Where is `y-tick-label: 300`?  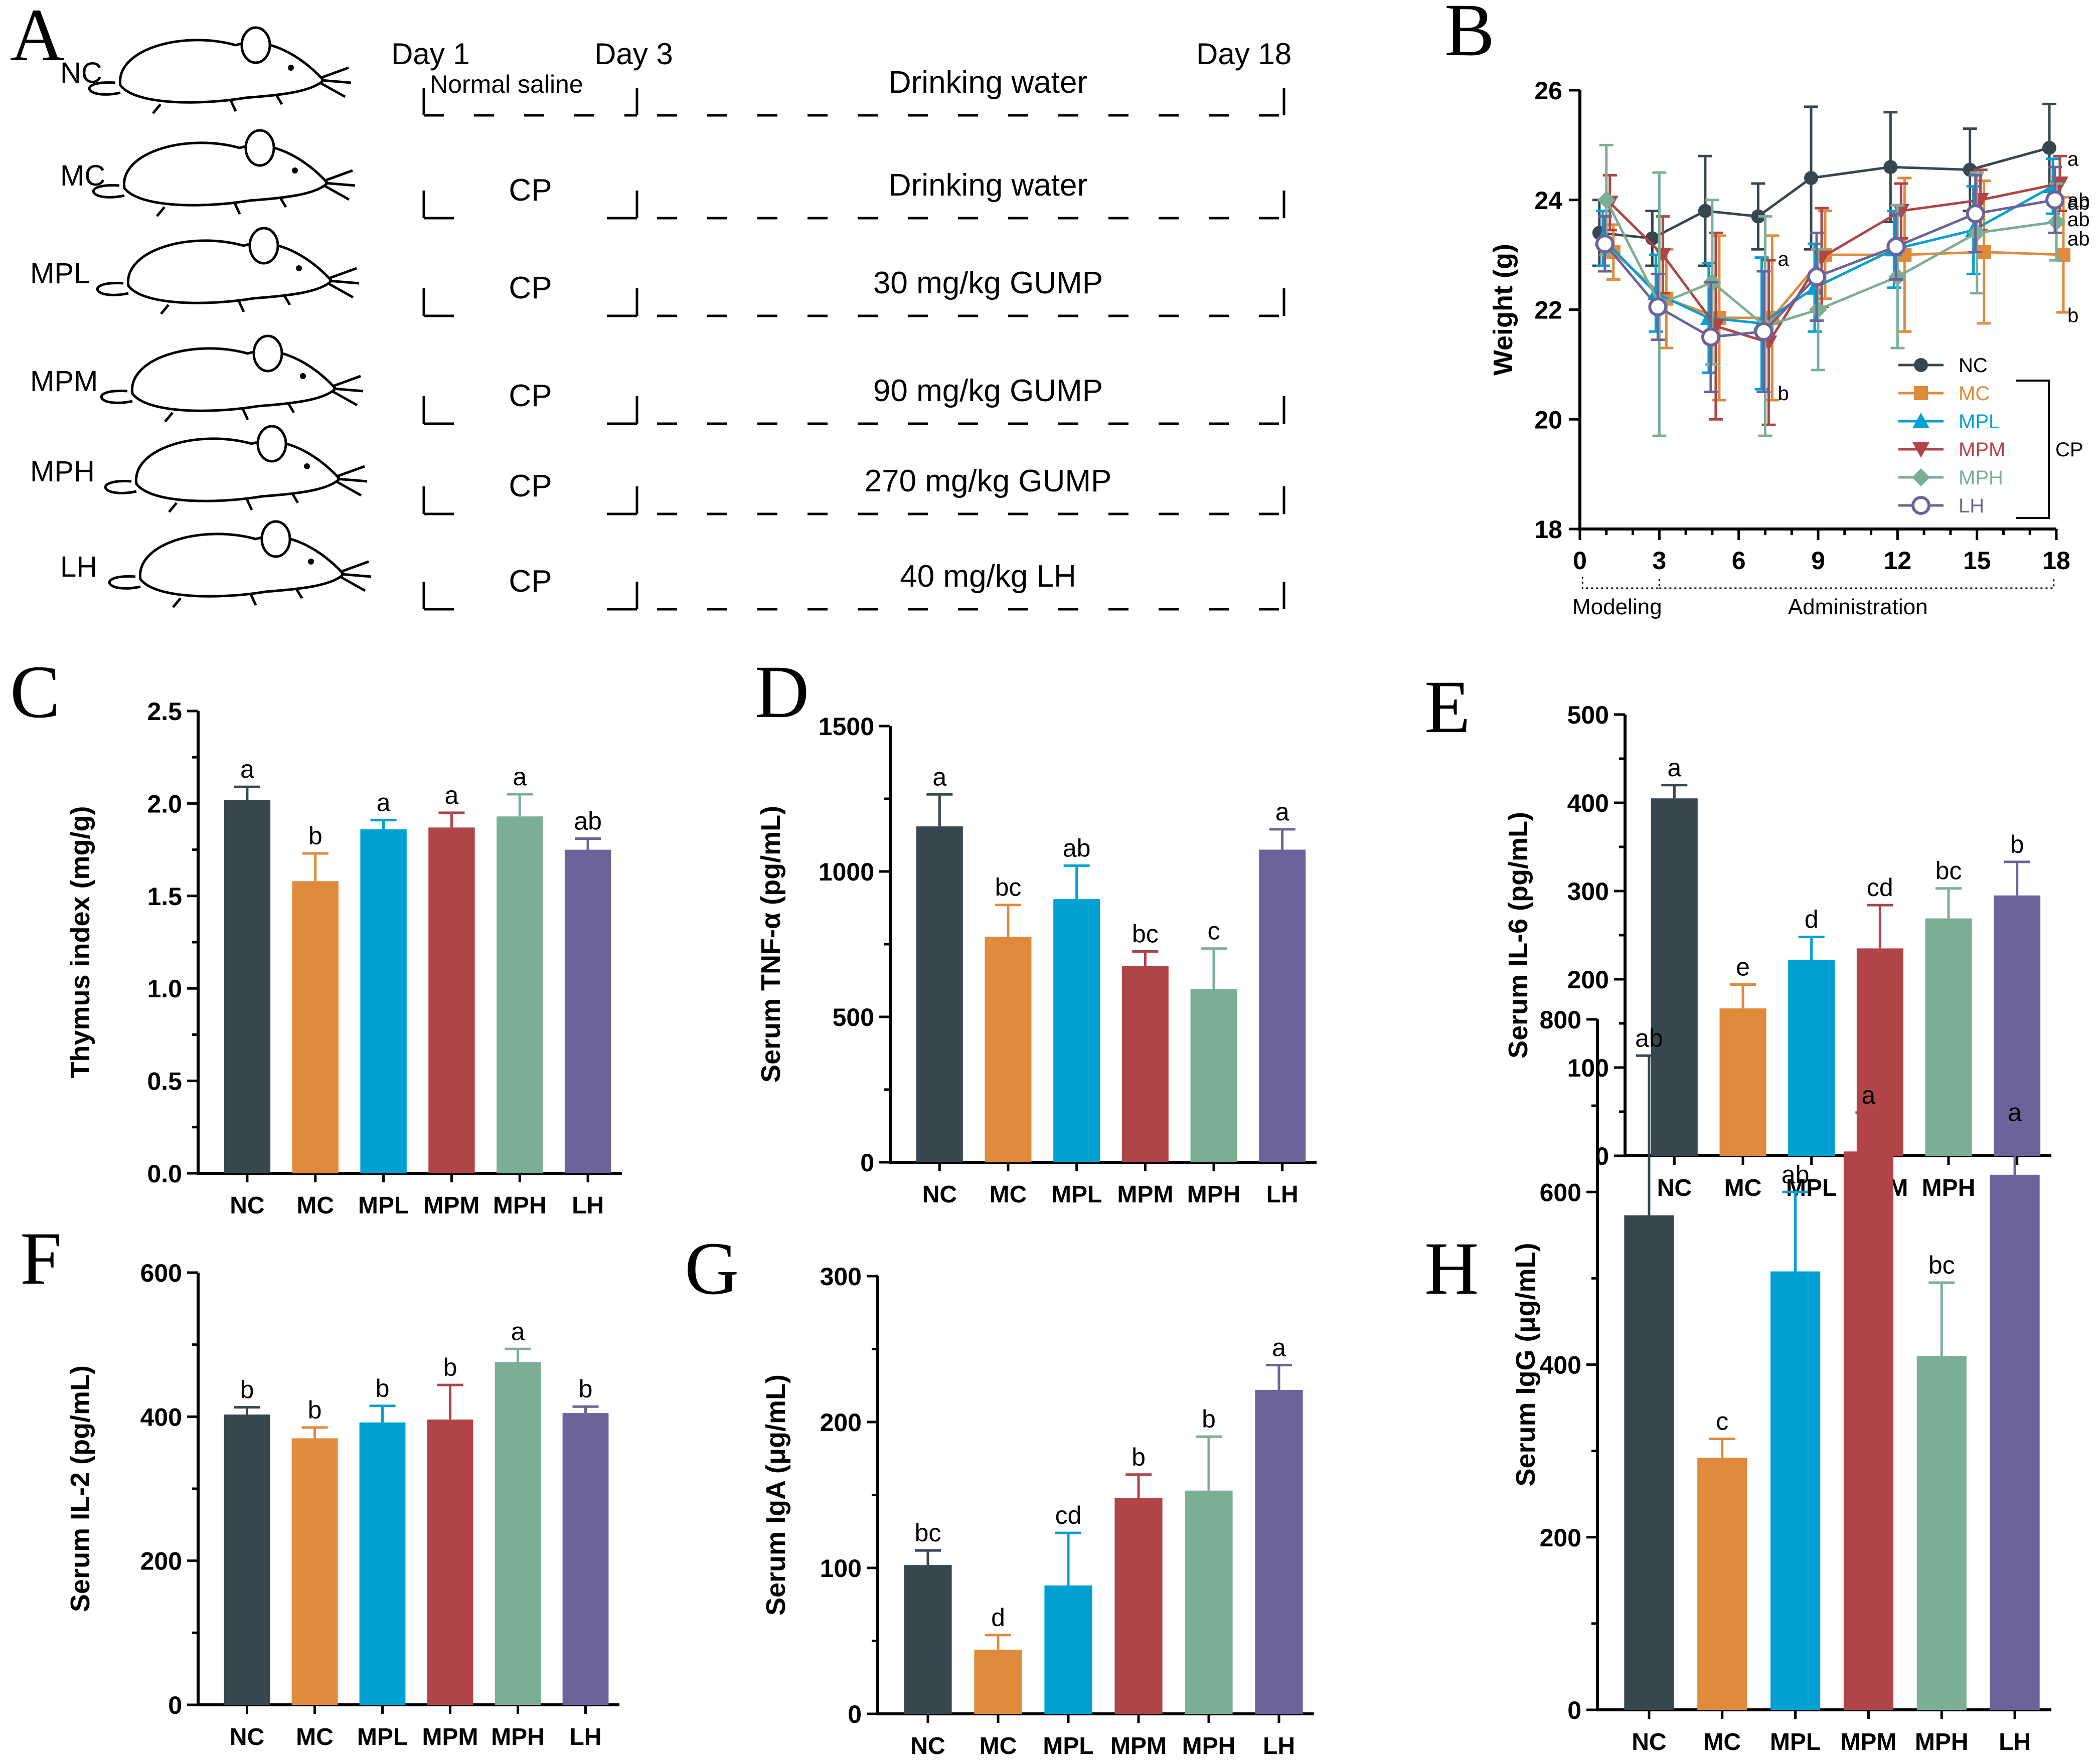 y-tick-label: 300 is located at coordinates (841, 1277).